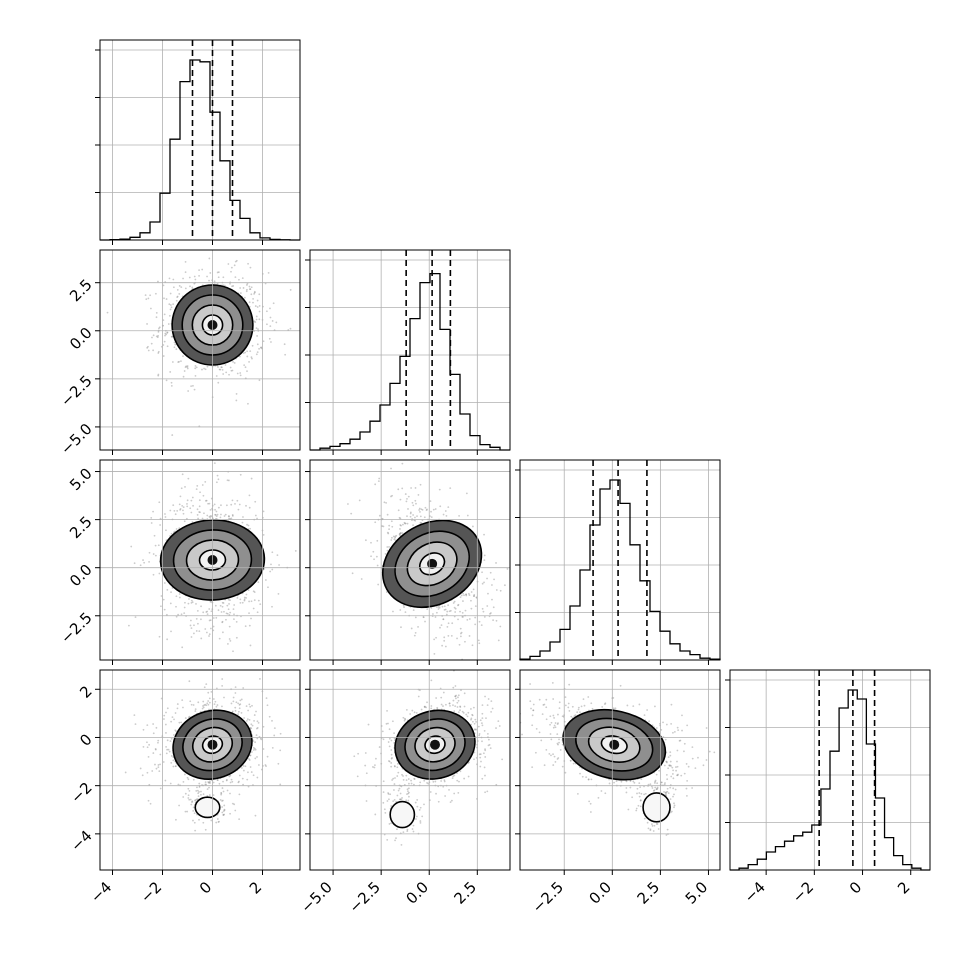  What do you see at coordinates (207, 807) in the screenshot?
I see `density-contour-tail` at bounding box center [207, 807].